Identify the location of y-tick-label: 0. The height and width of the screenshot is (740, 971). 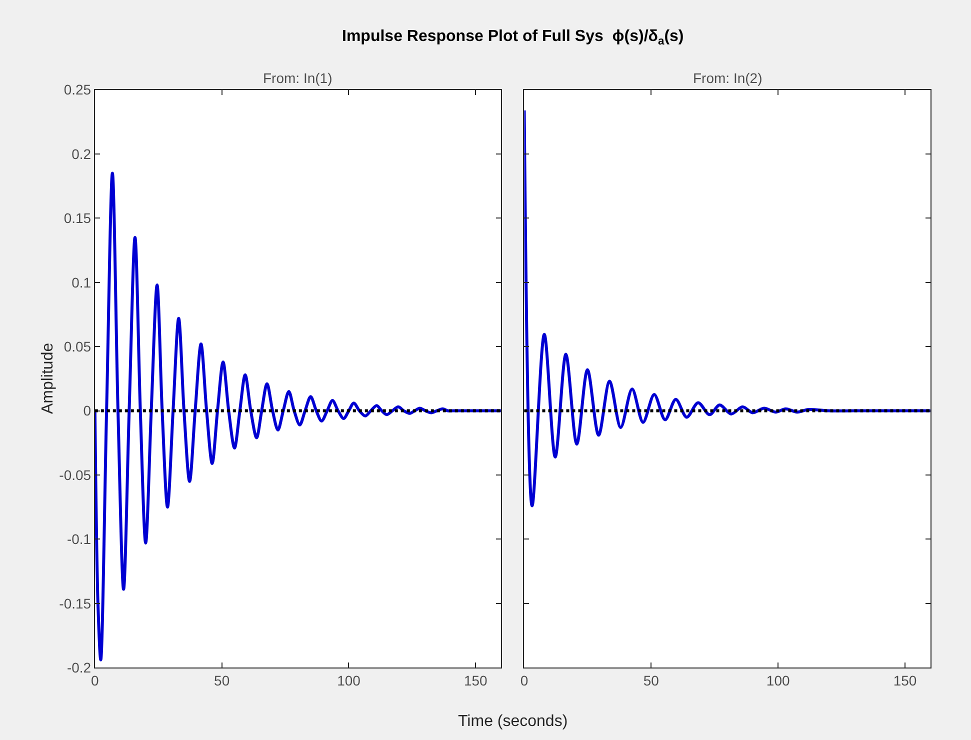
(87, 410).